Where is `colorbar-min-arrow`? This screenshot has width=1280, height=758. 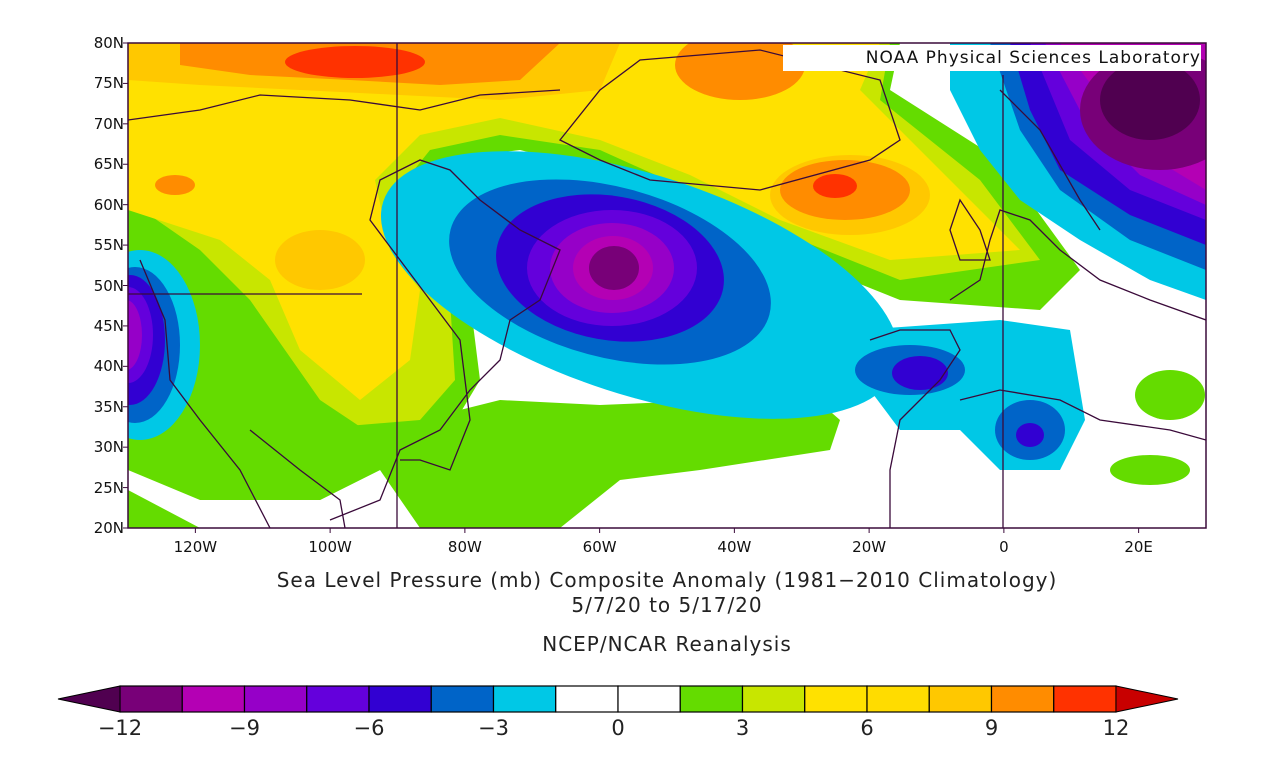
colorbar-min-arrow is located at coordinates (89, 699).